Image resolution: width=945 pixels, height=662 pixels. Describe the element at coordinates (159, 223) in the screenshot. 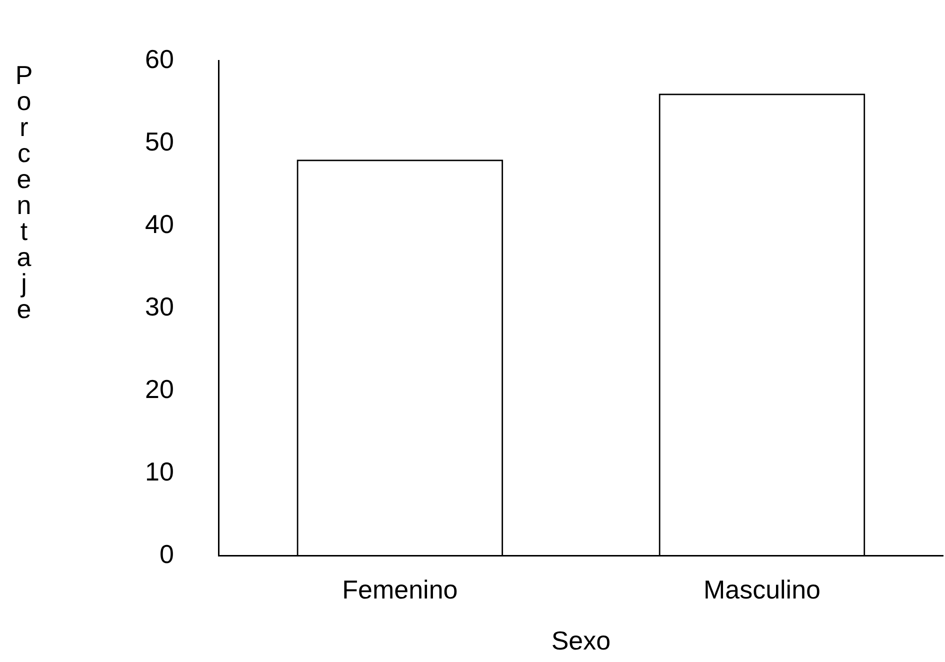

I see `y-tick-label: 40` at that location.